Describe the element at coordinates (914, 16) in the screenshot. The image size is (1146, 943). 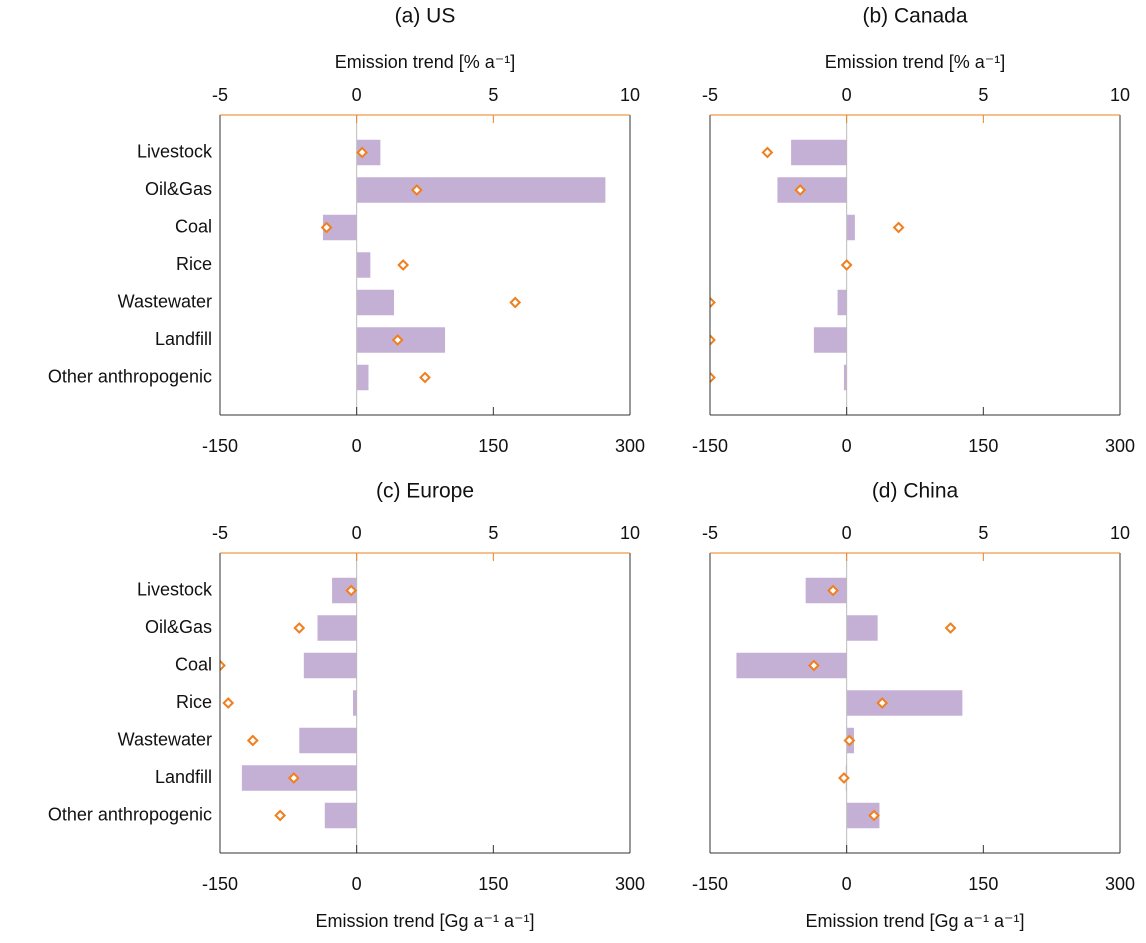
I see `panel-title: (b) Canada` at that location.